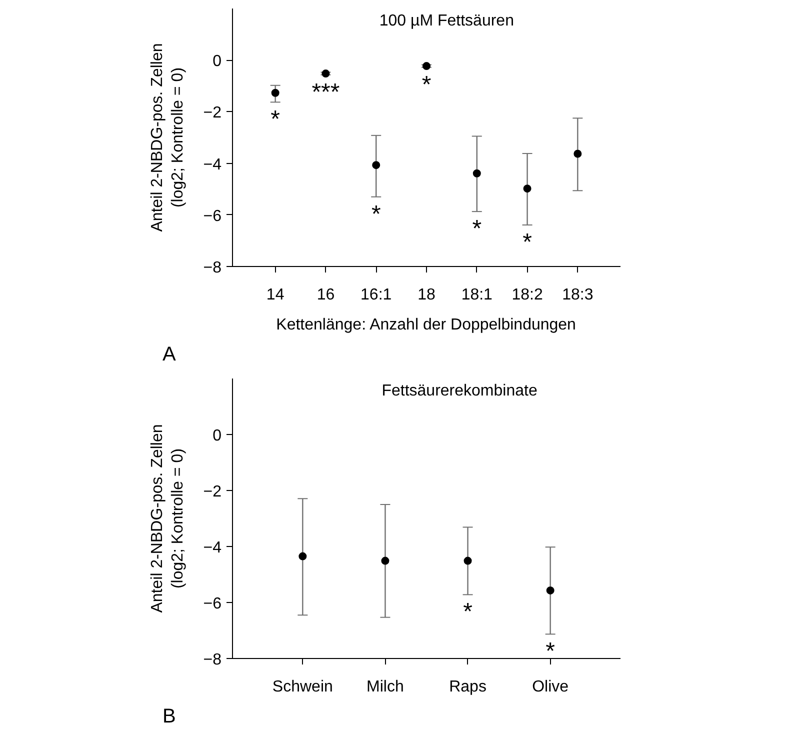  I want to click on x-axis-title: Kettenlänge: Anzahl der Doppelbindungen, so click(426, 325).